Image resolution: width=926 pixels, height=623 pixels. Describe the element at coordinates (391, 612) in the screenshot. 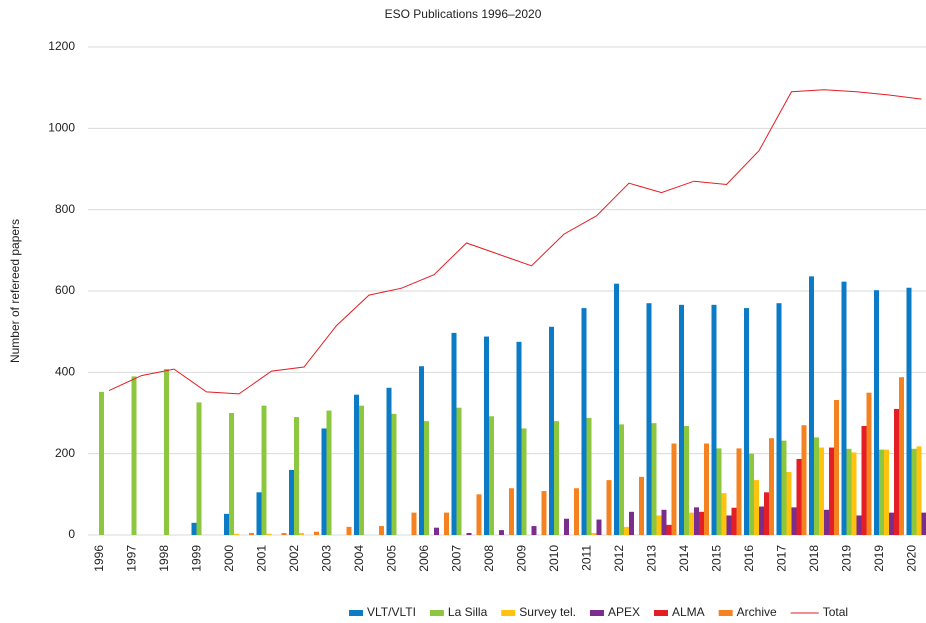

I see `legend-label: VLT/VLTI` at that location.